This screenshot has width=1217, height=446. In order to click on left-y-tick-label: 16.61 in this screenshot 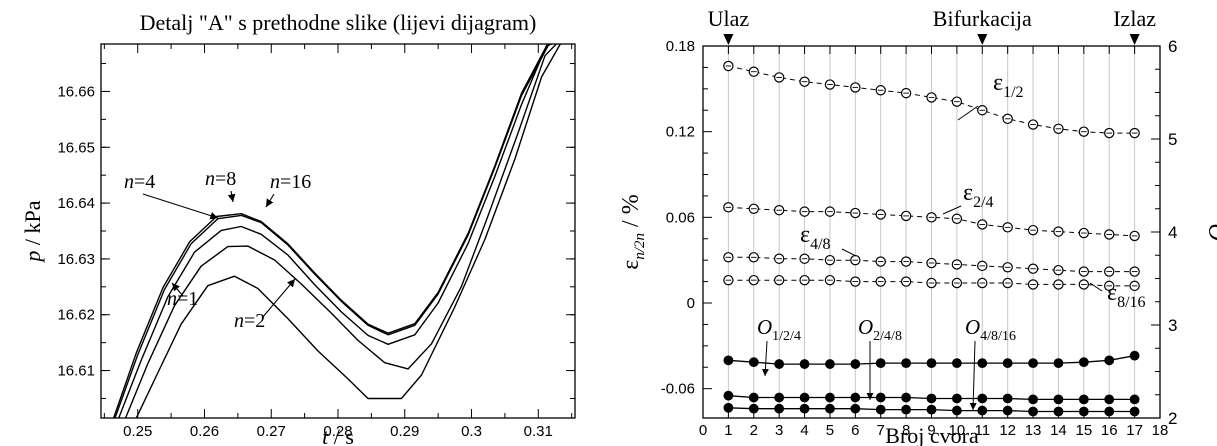, I will do `click(76, 371)`.